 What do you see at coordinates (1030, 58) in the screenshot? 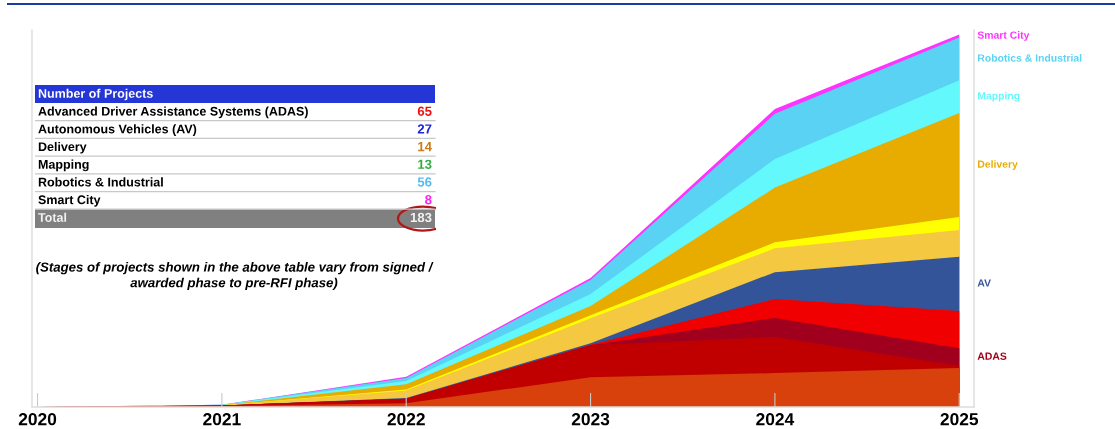
I see `series-label: Robotics & Industrial` at bounding box center [1030, 58].